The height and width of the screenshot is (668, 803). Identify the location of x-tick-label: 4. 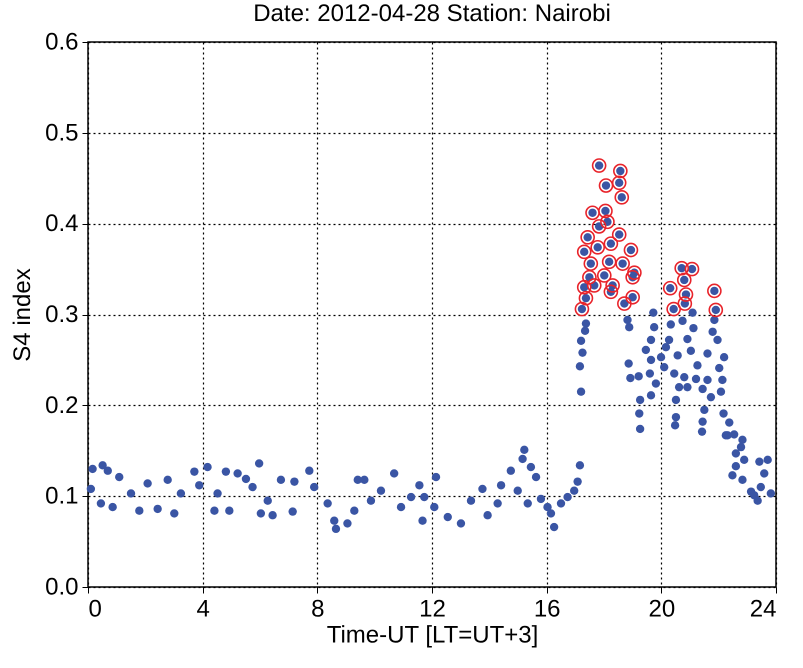
(203, 609).